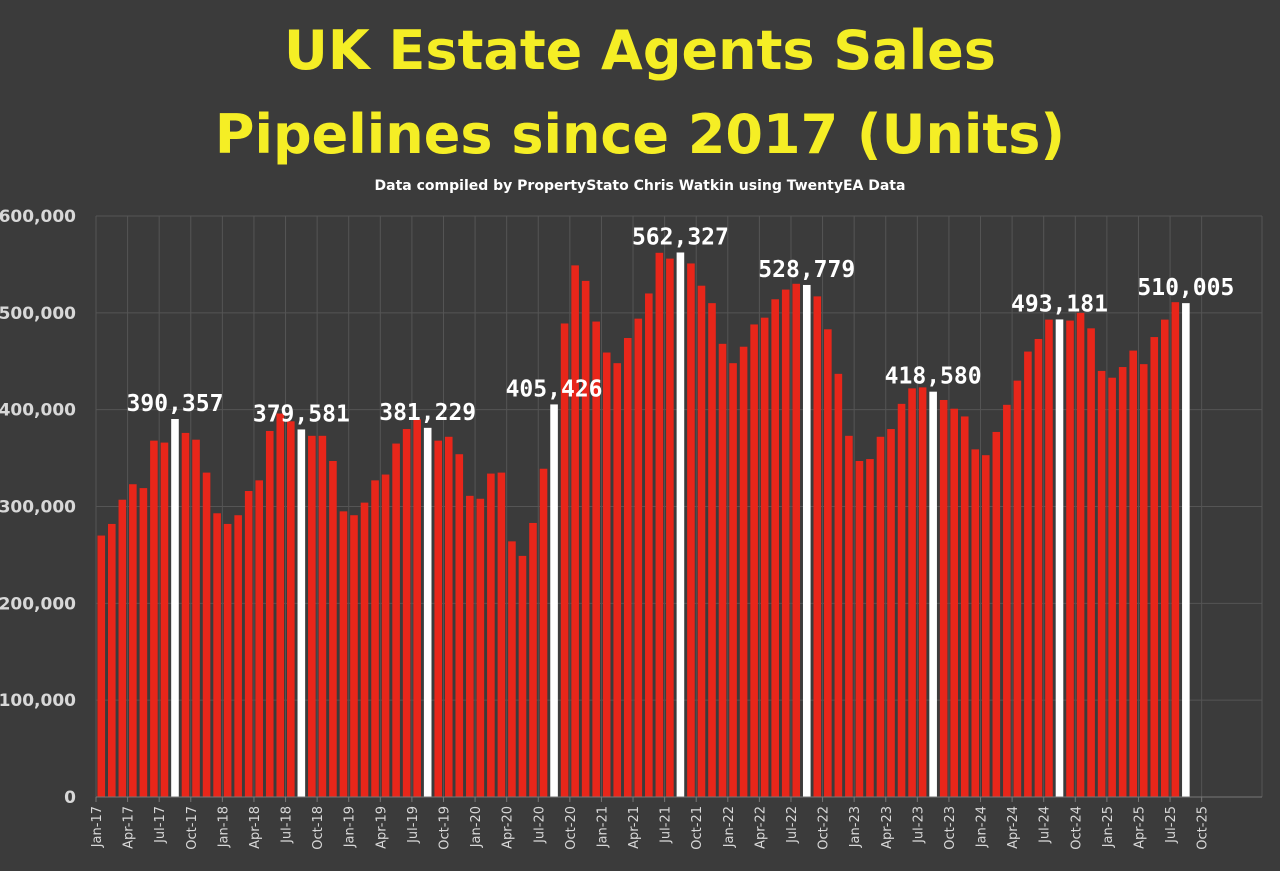 The width and height of the screenshot is (1280, 871). What do you see at coordinates (301, 414) in the screenshot?
I see `data-label: 379,581` at bounding box center [301, 414].